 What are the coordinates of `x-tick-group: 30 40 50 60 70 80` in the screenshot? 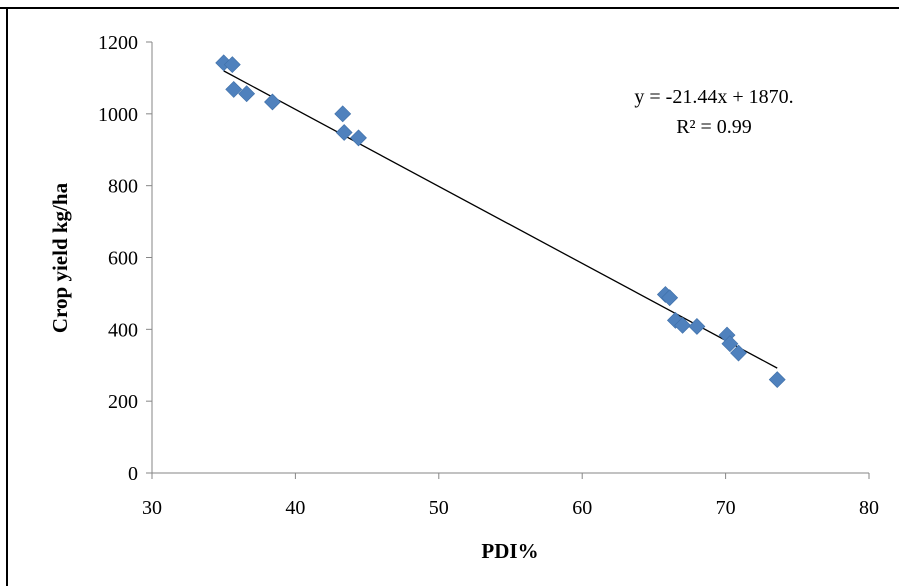 It's located at (510, 496).